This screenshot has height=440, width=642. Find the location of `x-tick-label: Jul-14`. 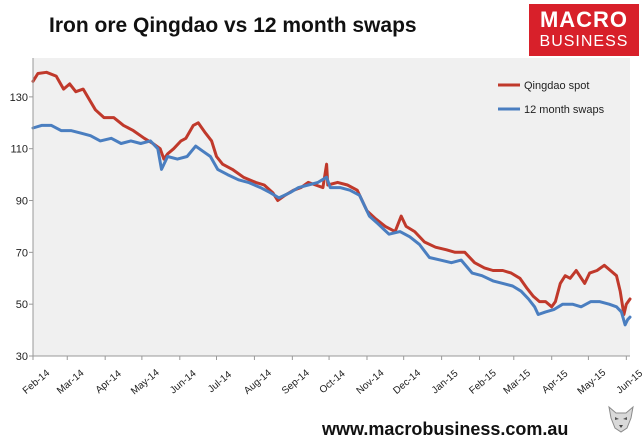

x-tick-label: Jul-14 is located at coordinates (220, 382).